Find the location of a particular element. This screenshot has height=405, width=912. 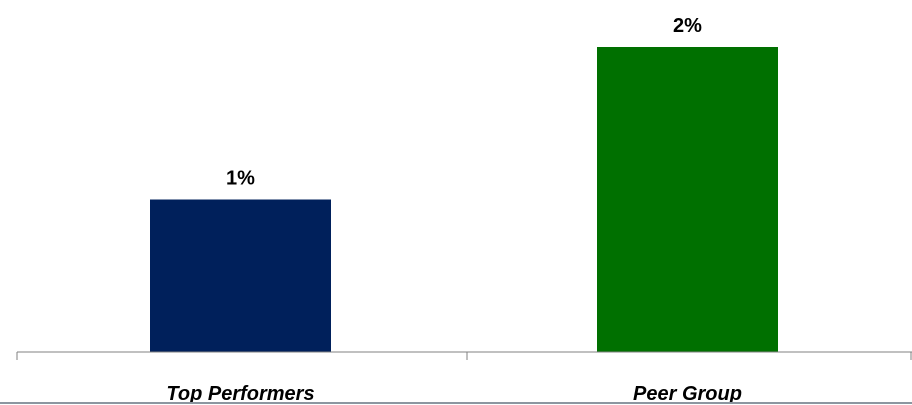

category-labels-group: Top Performers Peer Group is located at coordinates (454, 394).